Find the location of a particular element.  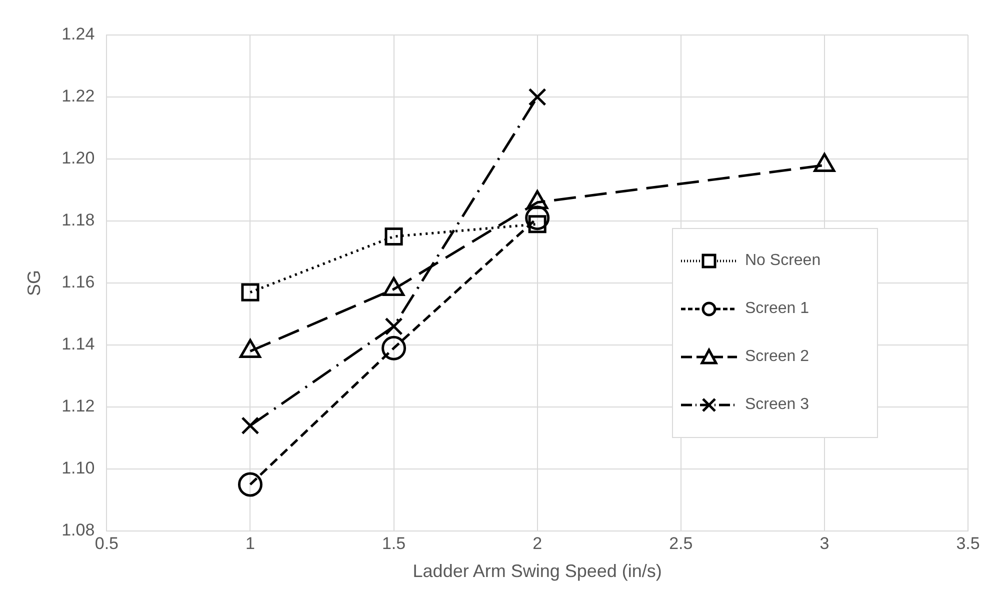

y-tick-label: 1.16 is located at coordinates (78, 282).